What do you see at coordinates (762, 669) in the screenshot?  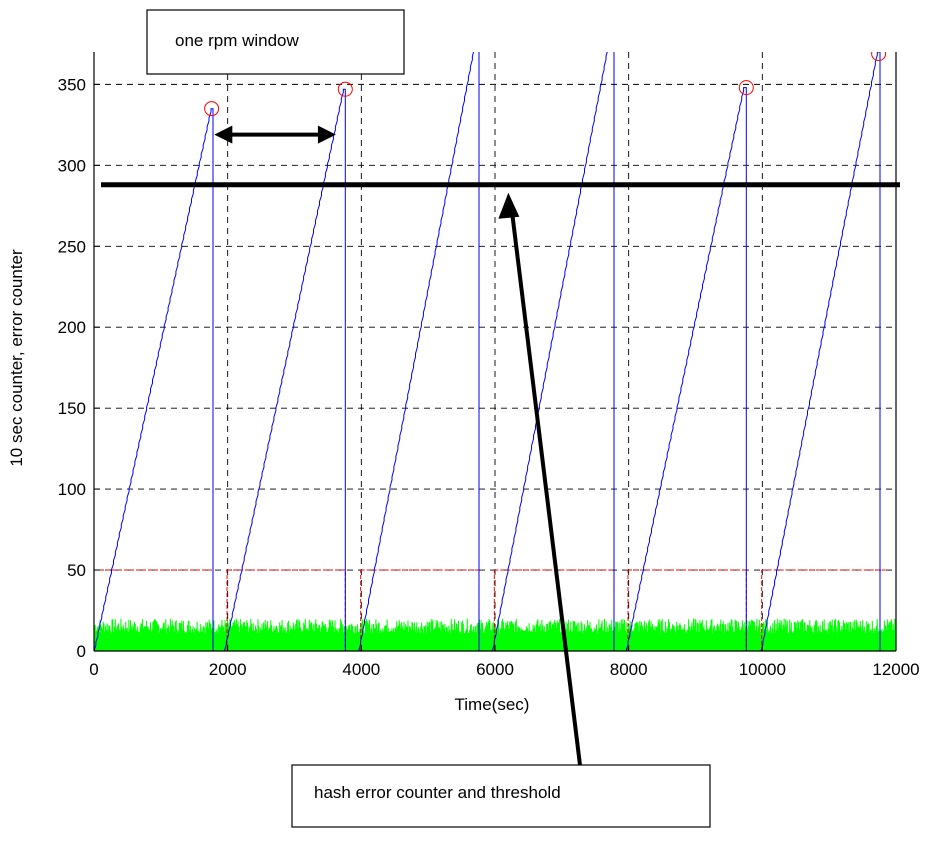 I see `x-tick-label: 10000` at bounding box center [762, 669].